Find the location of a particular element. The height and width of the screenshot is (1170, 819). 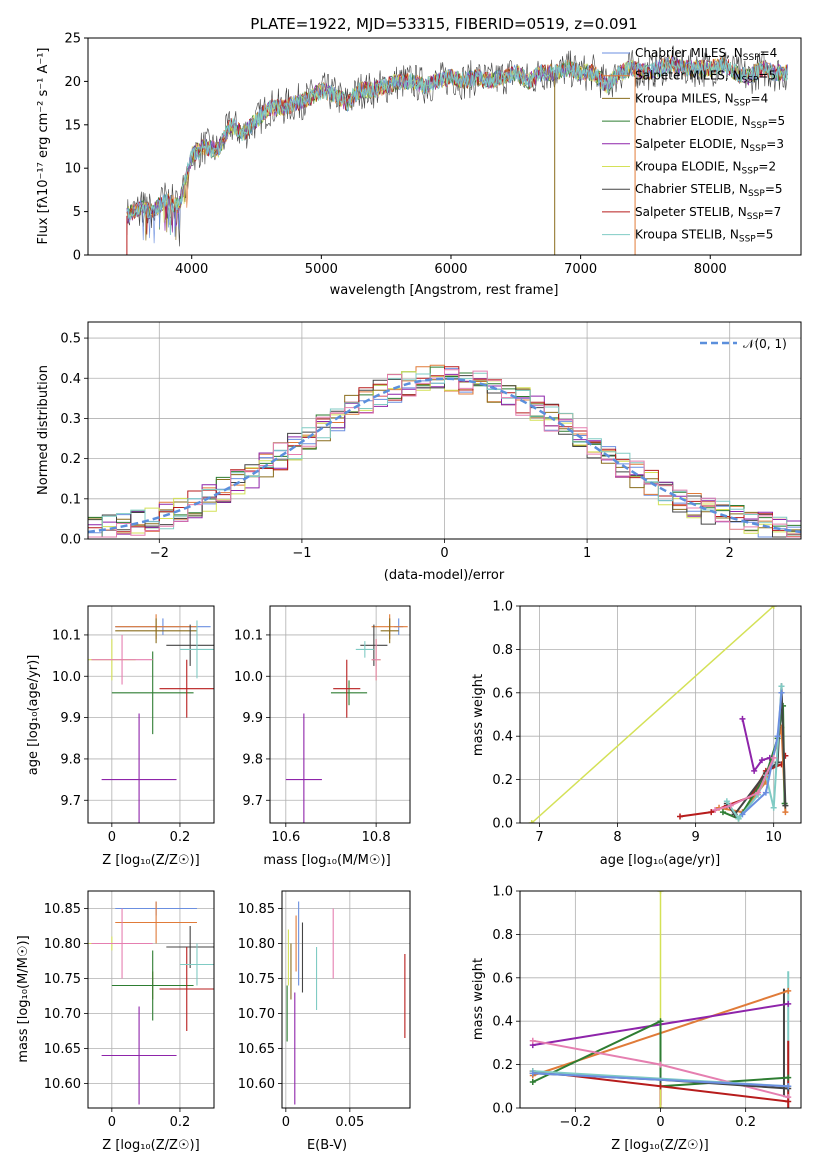

histogram-step is located at coordinates (444, 453).